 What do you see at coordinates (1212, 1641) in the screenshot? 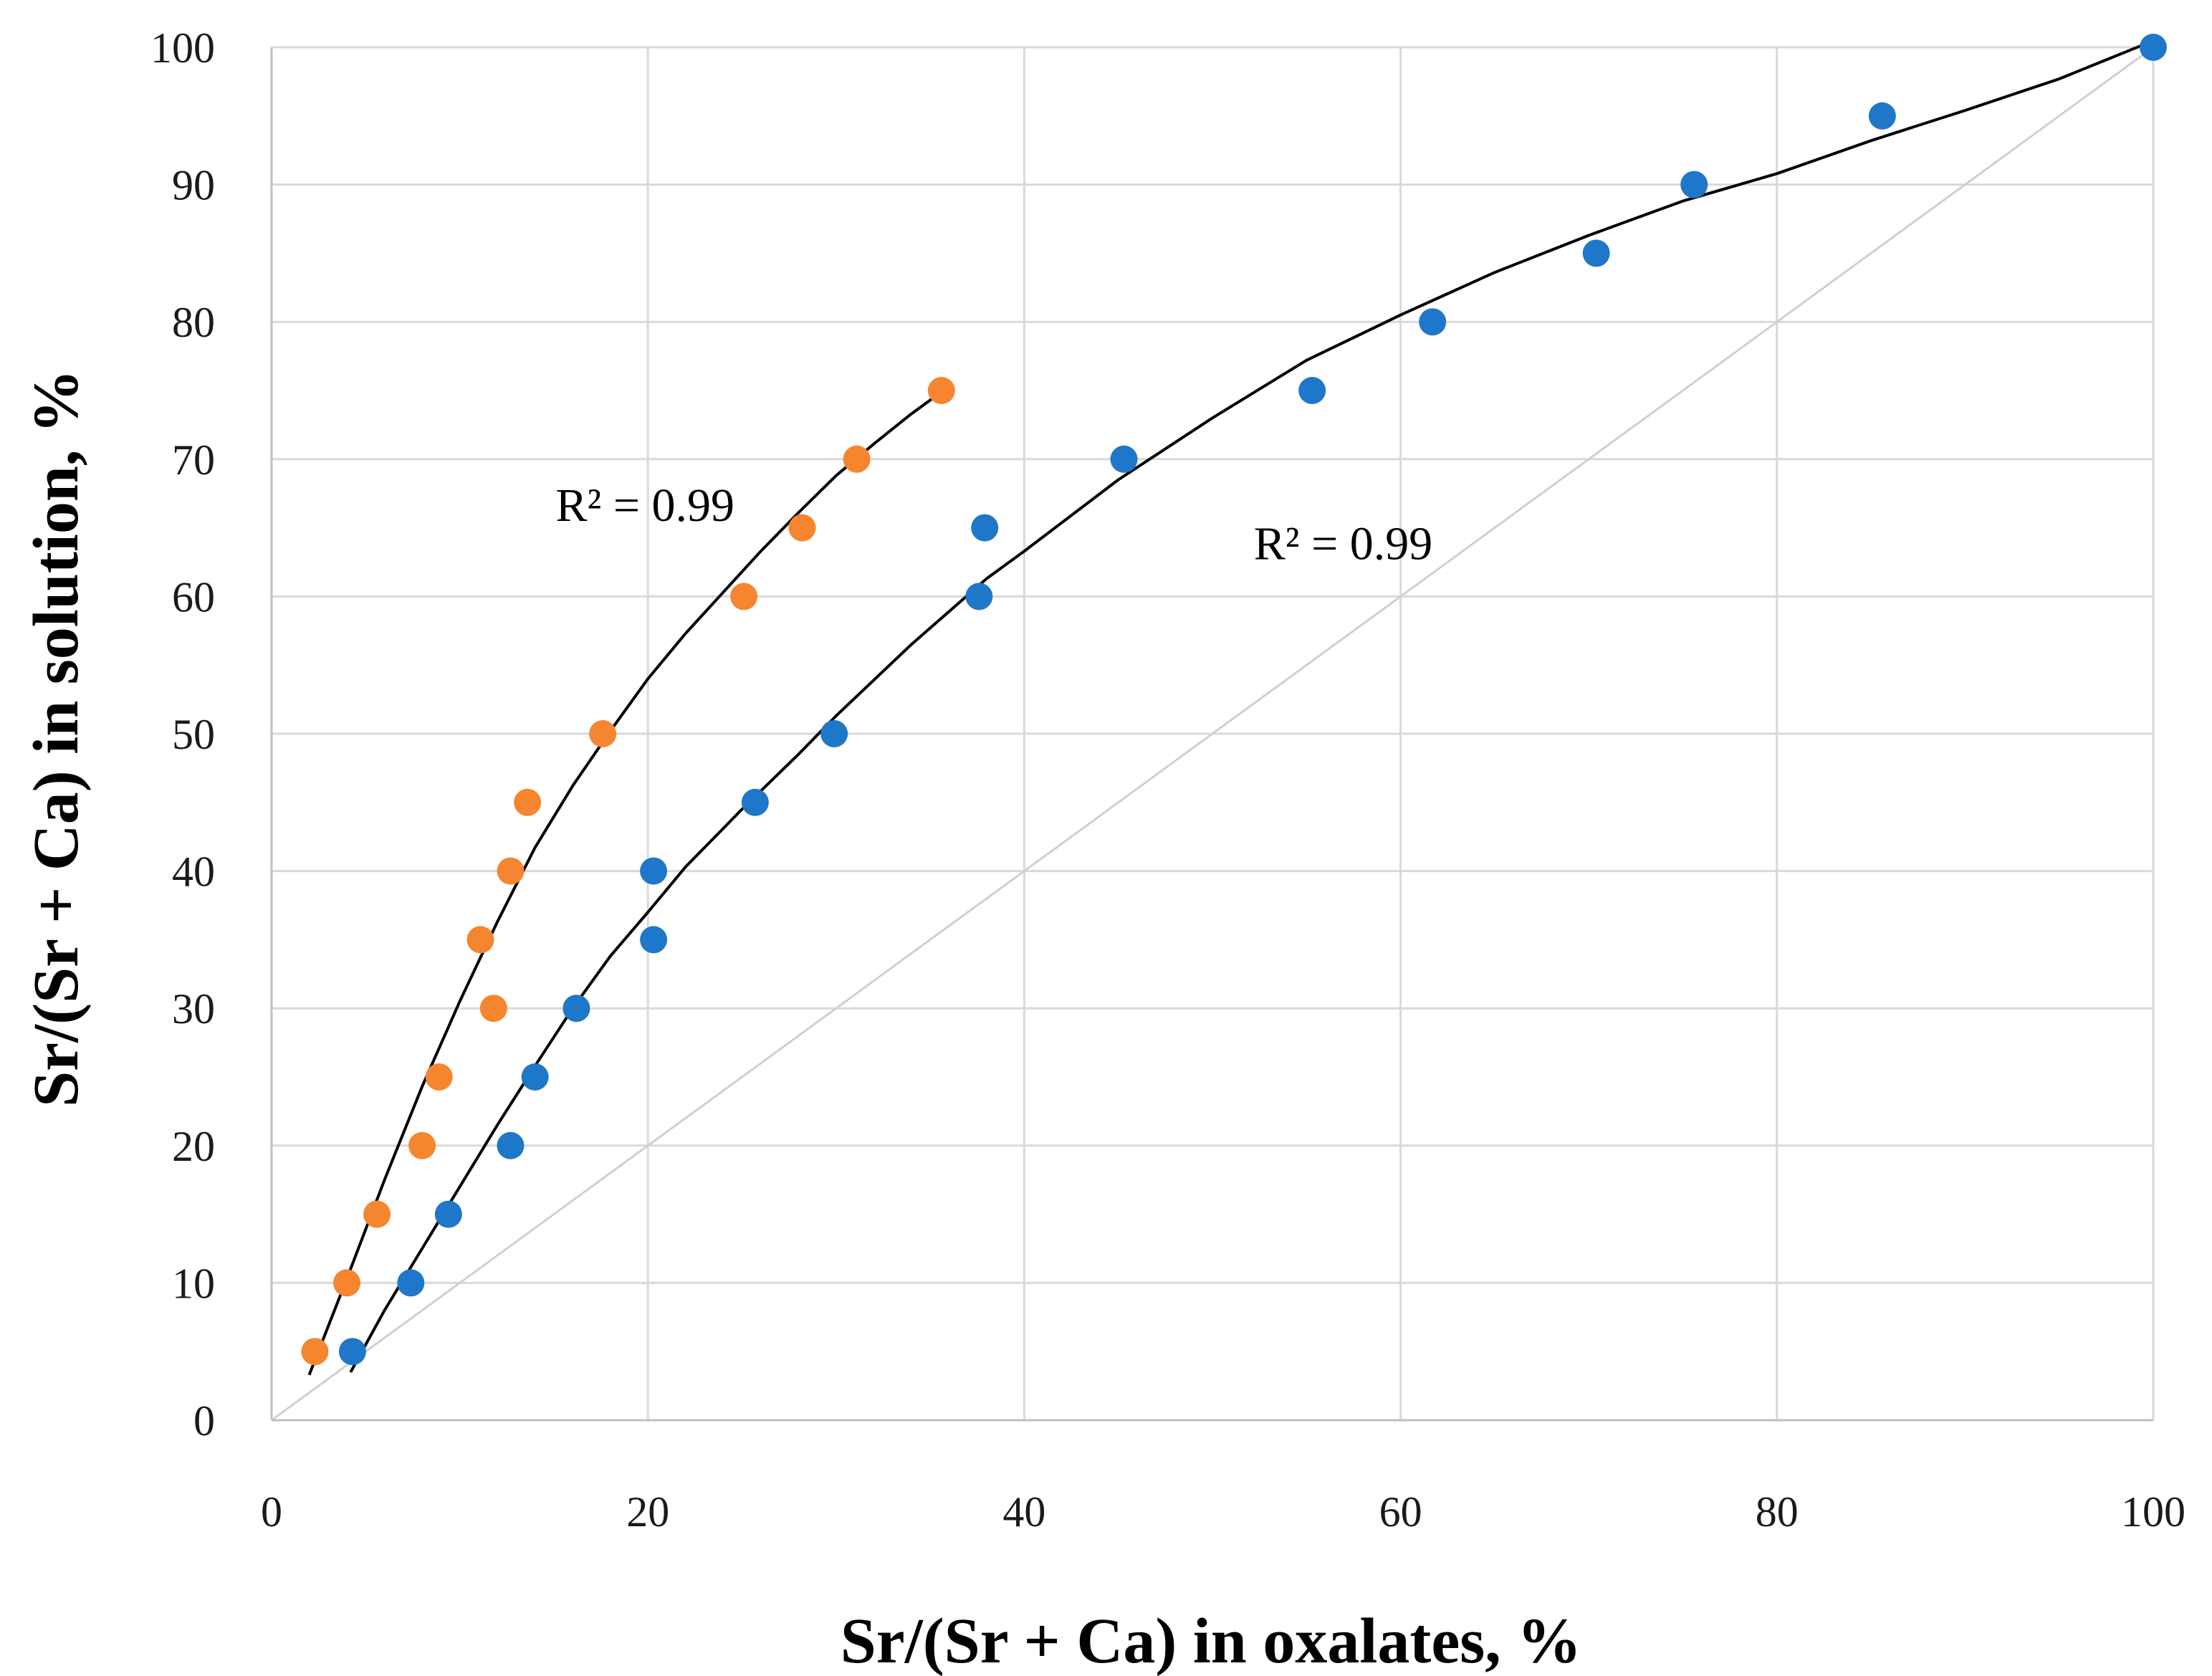
I see `x-axis-title: Sr/(Sr + Ca) in oxalates, %` at bounding box center [1212, 1641].